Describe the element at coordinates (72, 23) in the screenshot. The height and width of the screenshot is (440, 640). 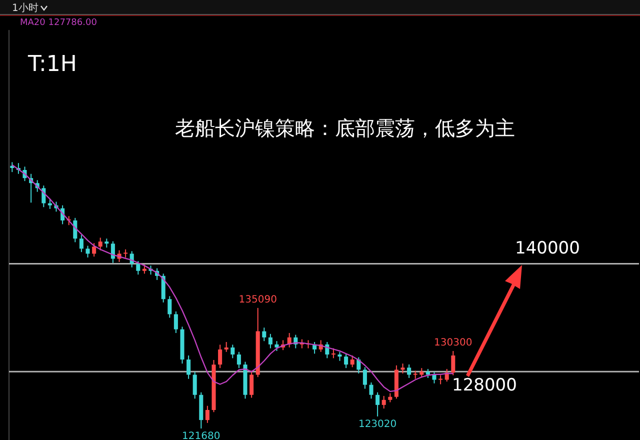
I see `text: 127786.00` at that location.